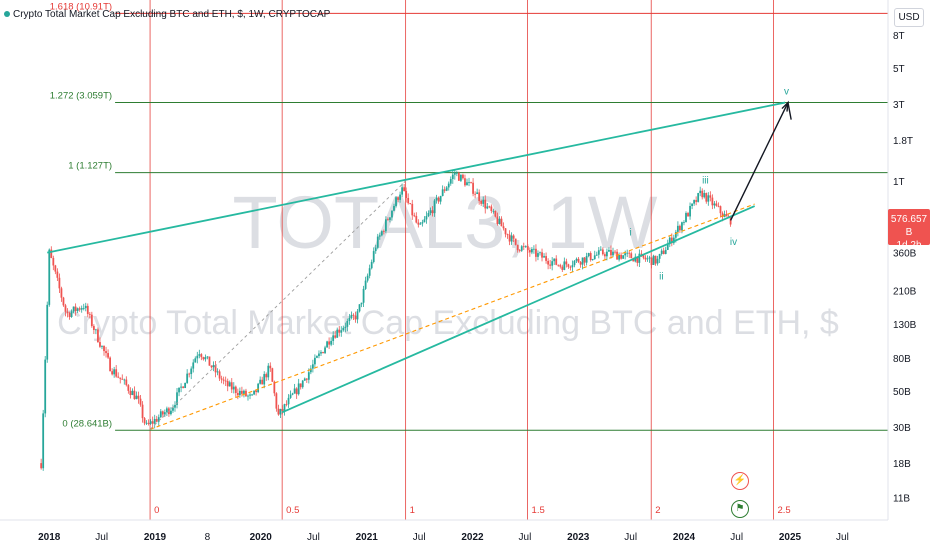 Image resolution: width=932 pixels, height=550 pixels. I want to click on last-price-tag: 576.657 B 1d 2h, so click(909, 230).